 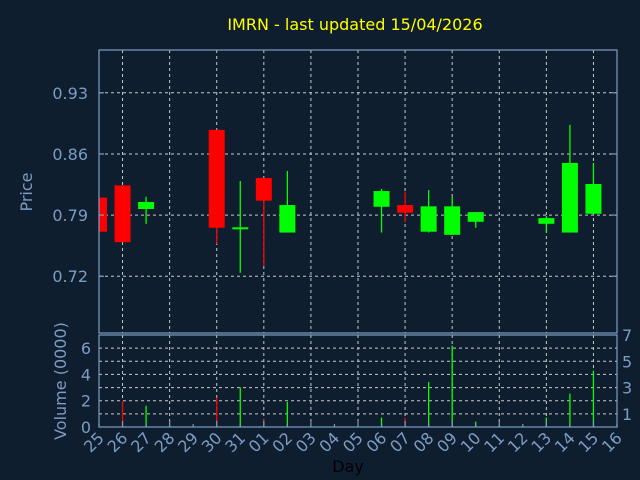 I want to click on volume-tick-label: 6, so click(x=86, y=348).